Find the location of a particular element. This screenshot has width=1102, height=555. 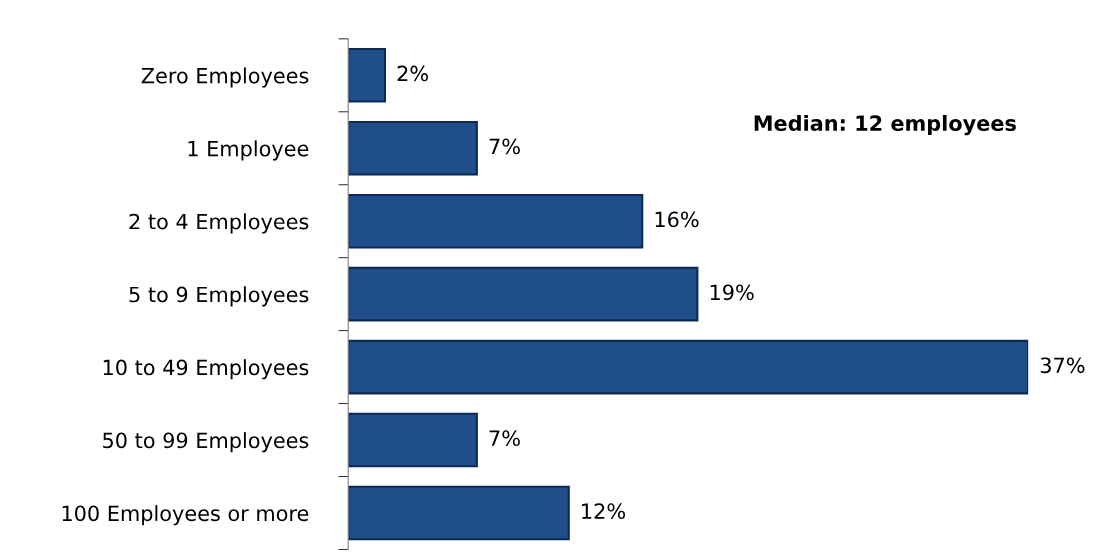

y-tick-label: 10 to 49 Employees is located at coordinates (206, 369).